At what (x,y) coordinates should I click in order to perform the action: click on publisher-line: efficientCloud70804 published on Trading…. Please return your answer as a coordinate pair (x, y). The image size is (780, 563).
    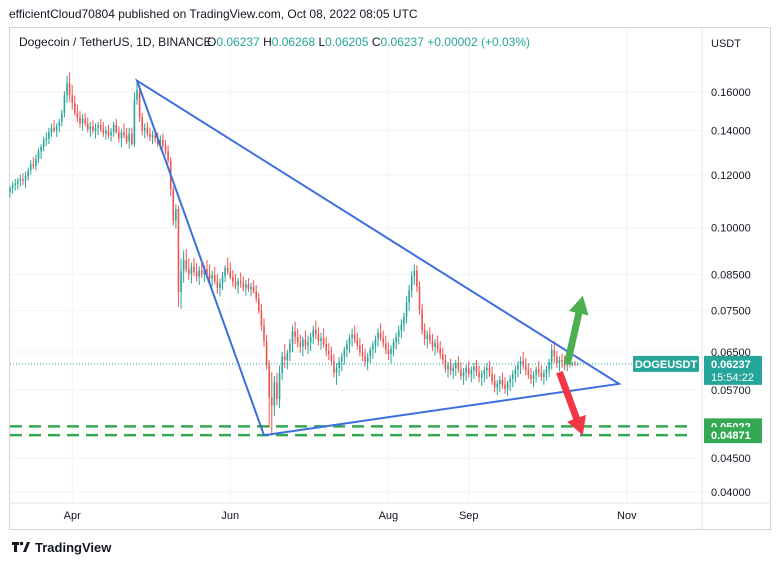
    Looking at the image, I should click on (213, 14).